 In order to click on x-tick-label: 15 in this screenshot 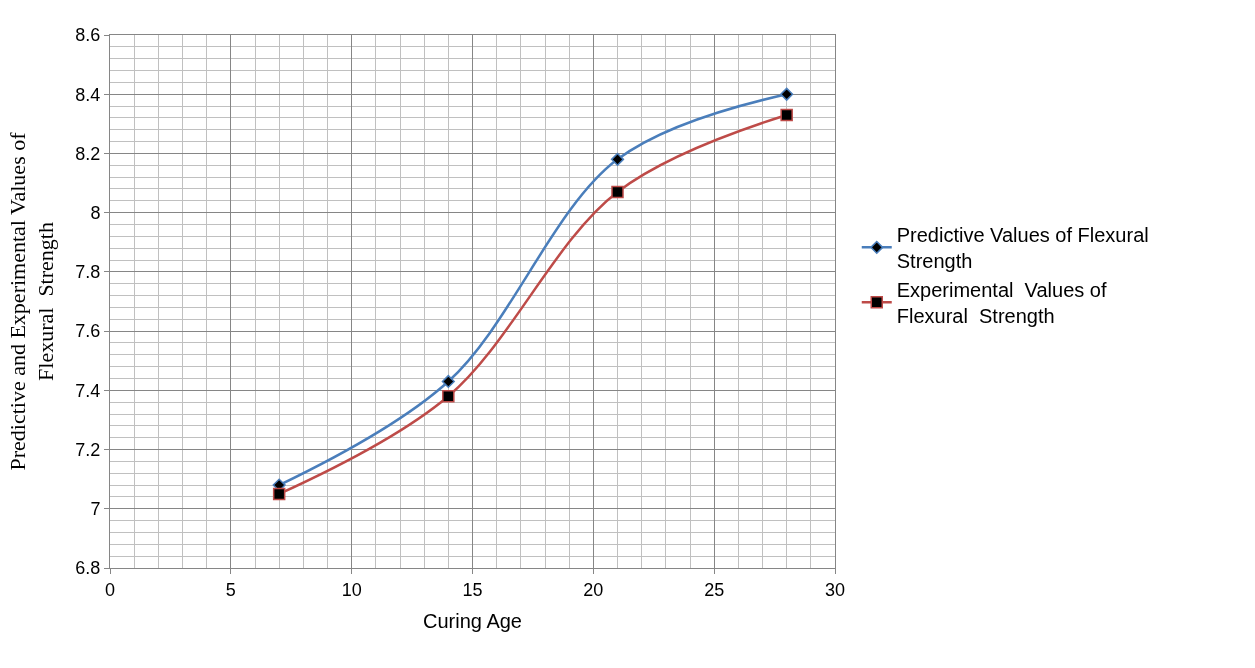, I will do `click(472, 589)`.